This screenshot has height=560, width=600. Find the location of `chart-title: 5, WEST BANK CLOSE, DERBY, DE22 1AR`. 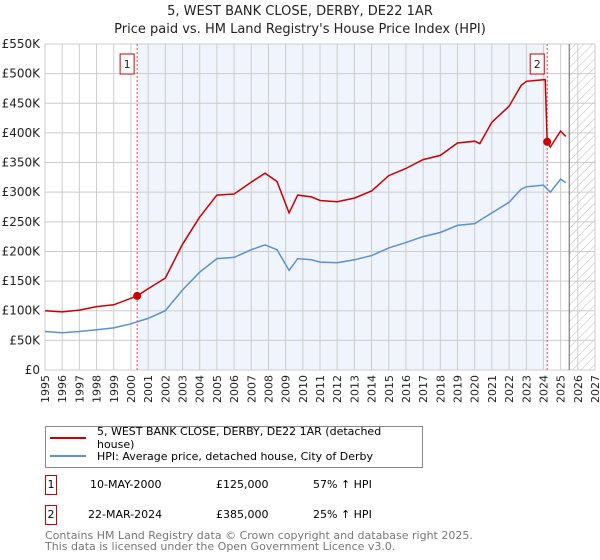

chart-title: 5, WEST BANK CLOSE, DERBY, DE22 1AR is located at coordinates (300, 11).